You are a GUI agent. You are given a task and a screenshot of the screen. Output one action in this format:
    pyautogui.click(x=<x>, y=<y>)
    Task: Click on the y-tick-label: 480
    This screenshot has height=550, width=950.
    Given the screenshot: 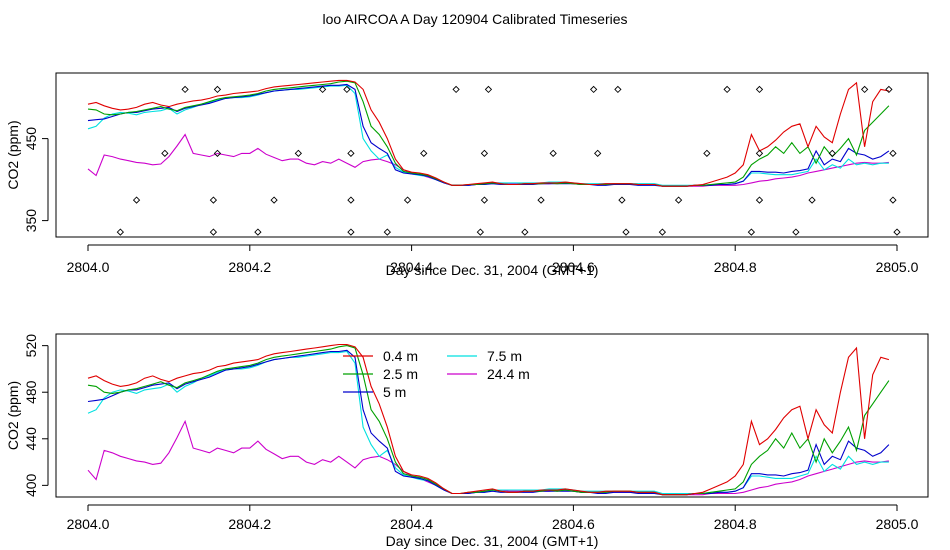 What is the action you would take?
    pyautogui.click(x=31, y=392)
    